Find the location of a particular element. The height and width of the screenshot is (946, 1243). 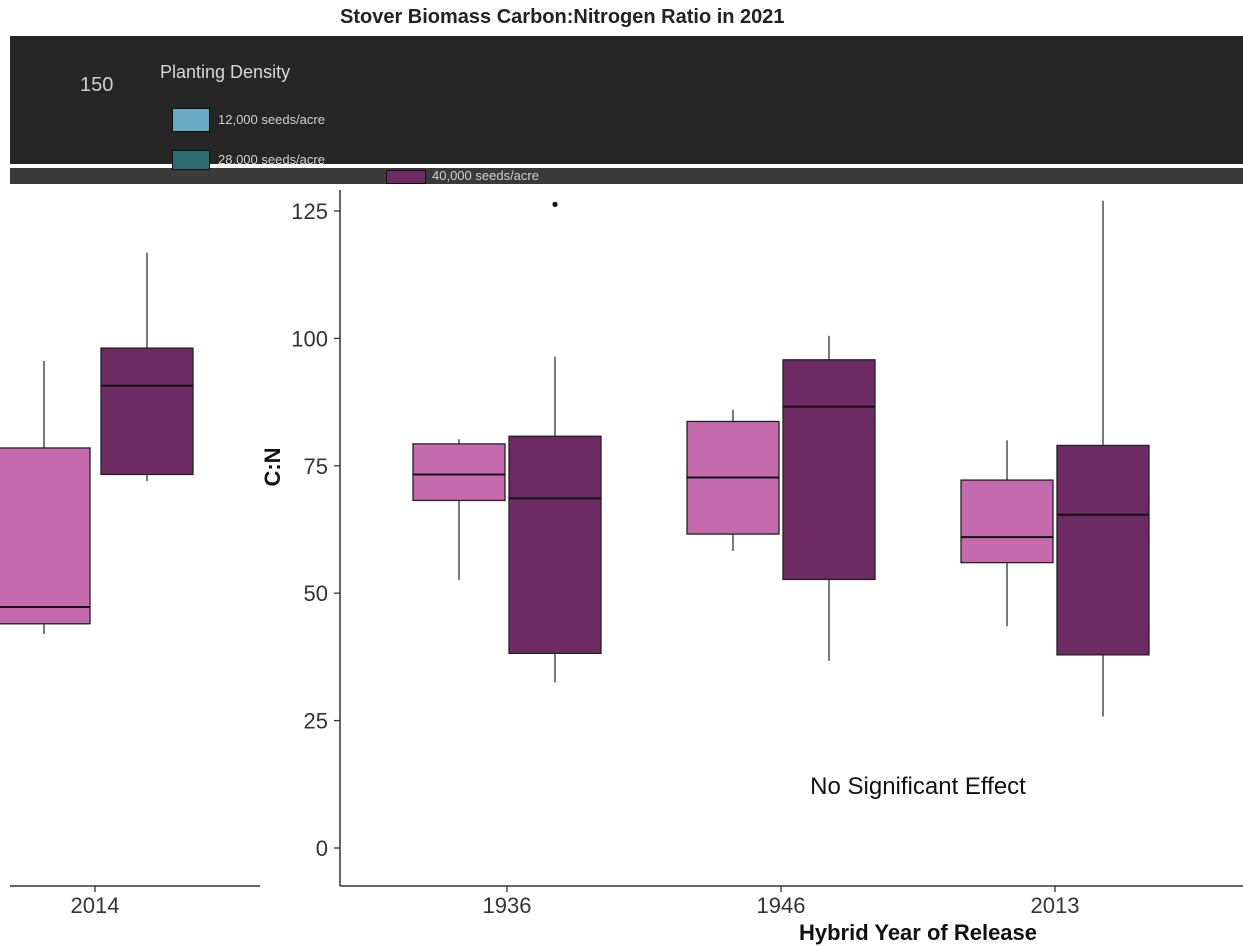

legend-title: Planting Density is located at coordinates (225, 72).